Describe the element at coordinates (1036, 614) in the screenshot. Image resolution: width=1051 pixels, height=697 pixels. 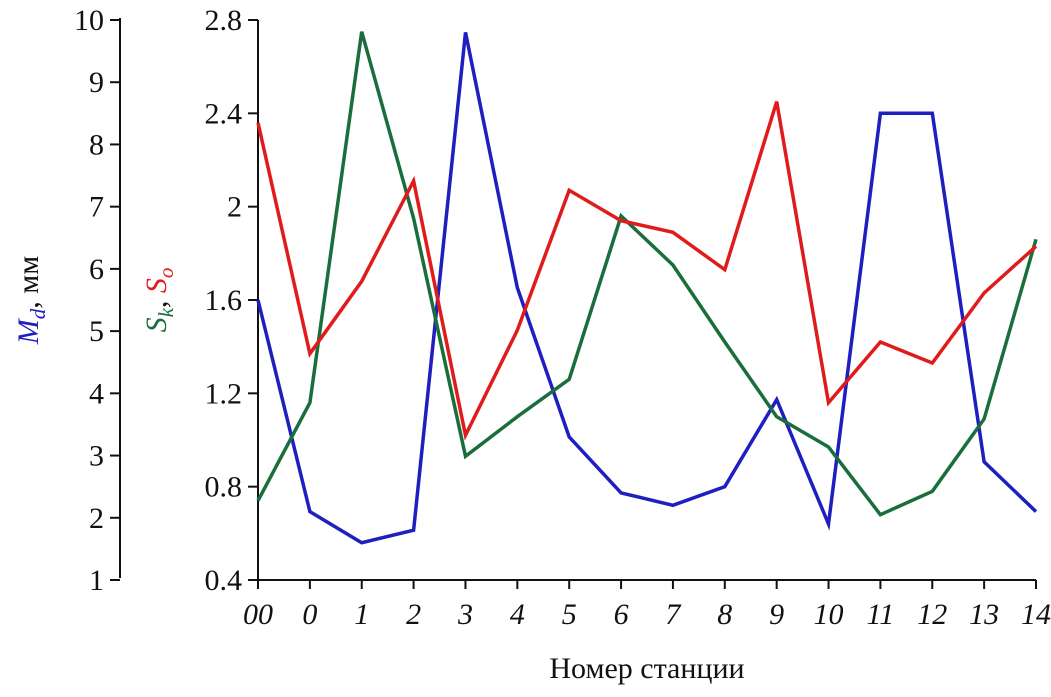
I see `x-tick-label: 14` at that location.